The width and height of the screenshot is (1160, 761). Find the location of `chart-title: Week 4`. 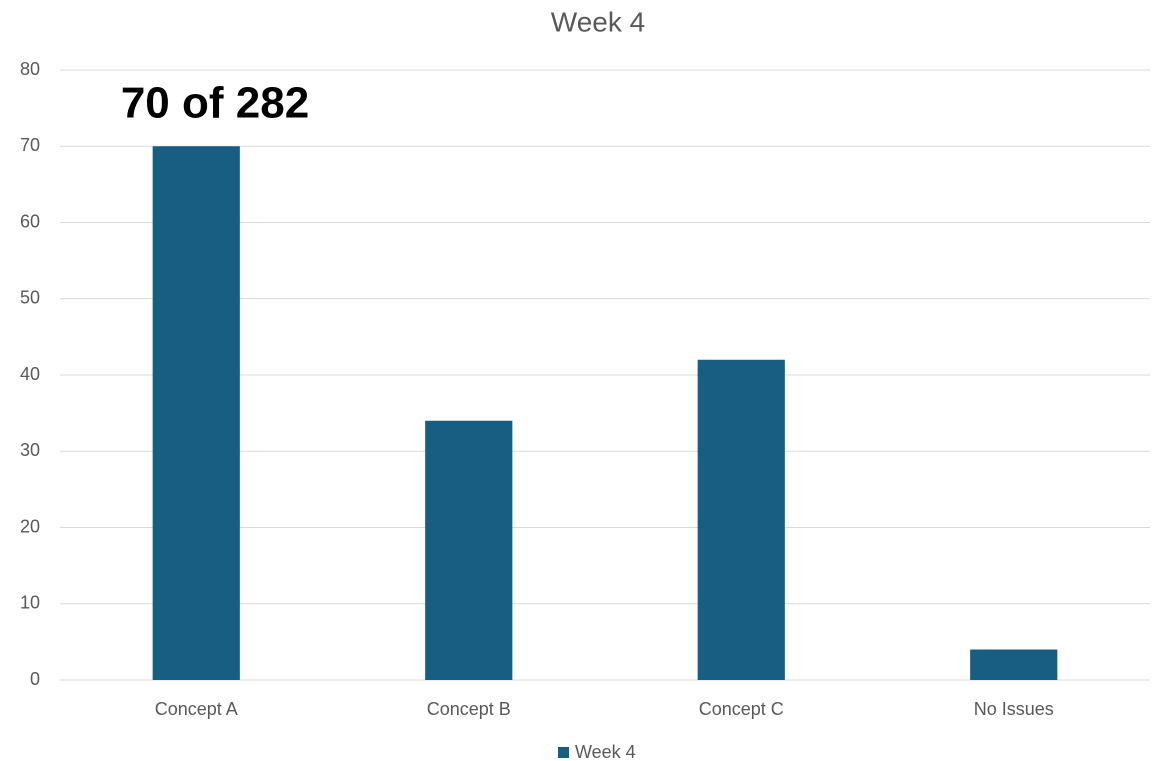

chart-title: Week 4 is located at coordinates (598, 21).